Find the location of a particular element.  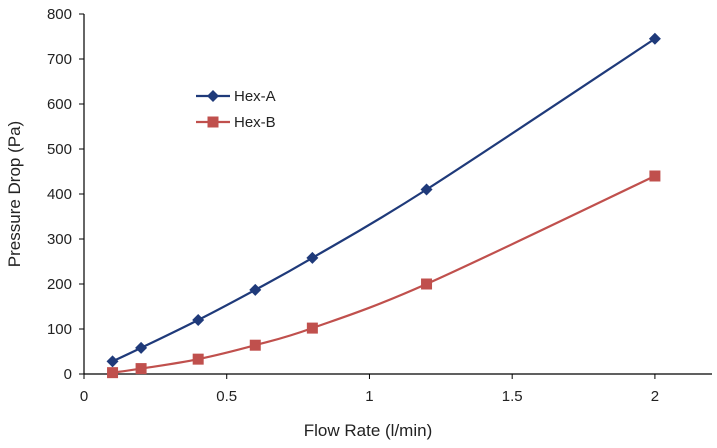

y-tick-label: 400 is located at coordinates (59, 194).